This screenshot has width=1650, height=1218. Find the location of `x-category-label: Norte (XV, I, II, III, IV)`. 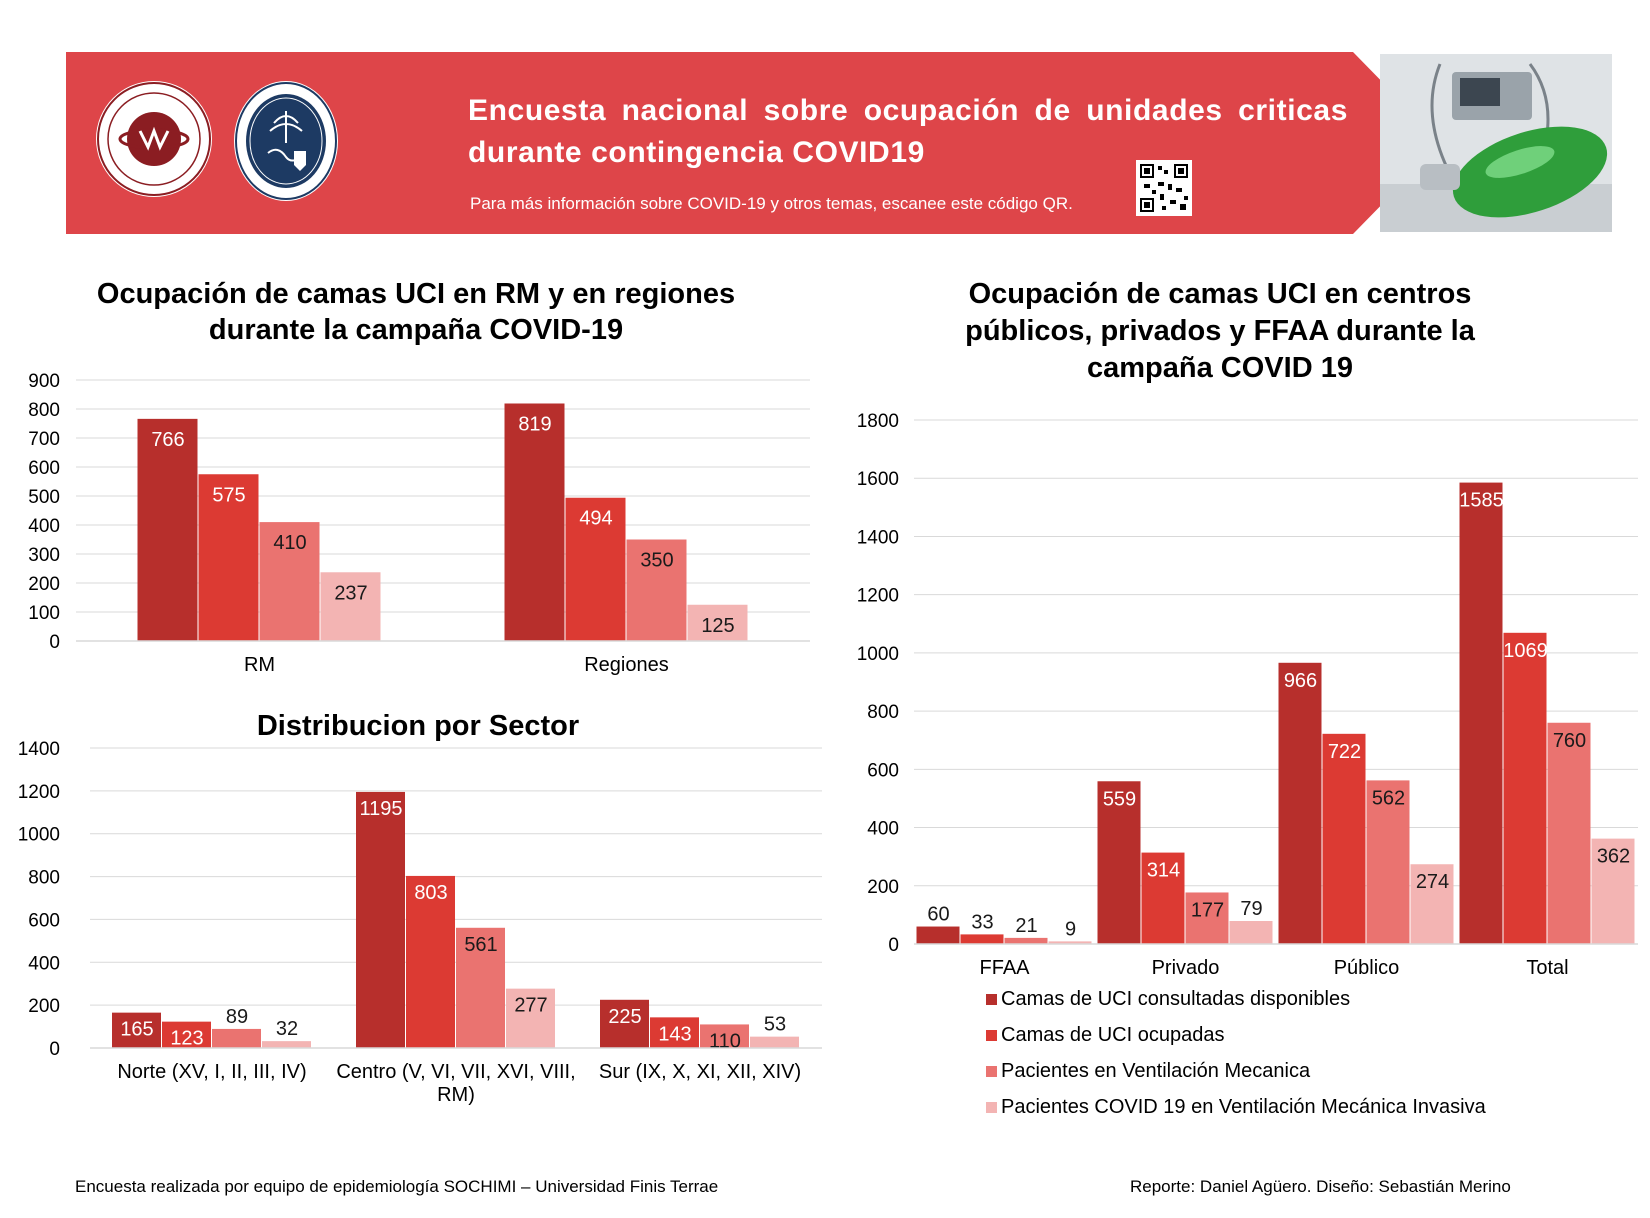

x-category-label: Norte (XV, I, II, III, IV) is located at coordinates (211, 1072).